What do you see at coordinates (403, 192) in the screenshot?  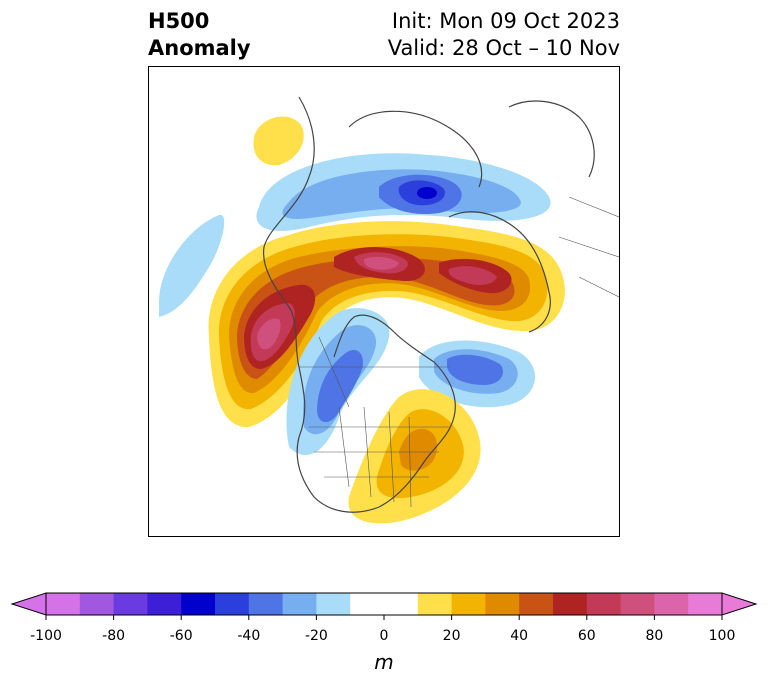 I see `negative-anomaly-arctic` at bounding box center [403, 192].